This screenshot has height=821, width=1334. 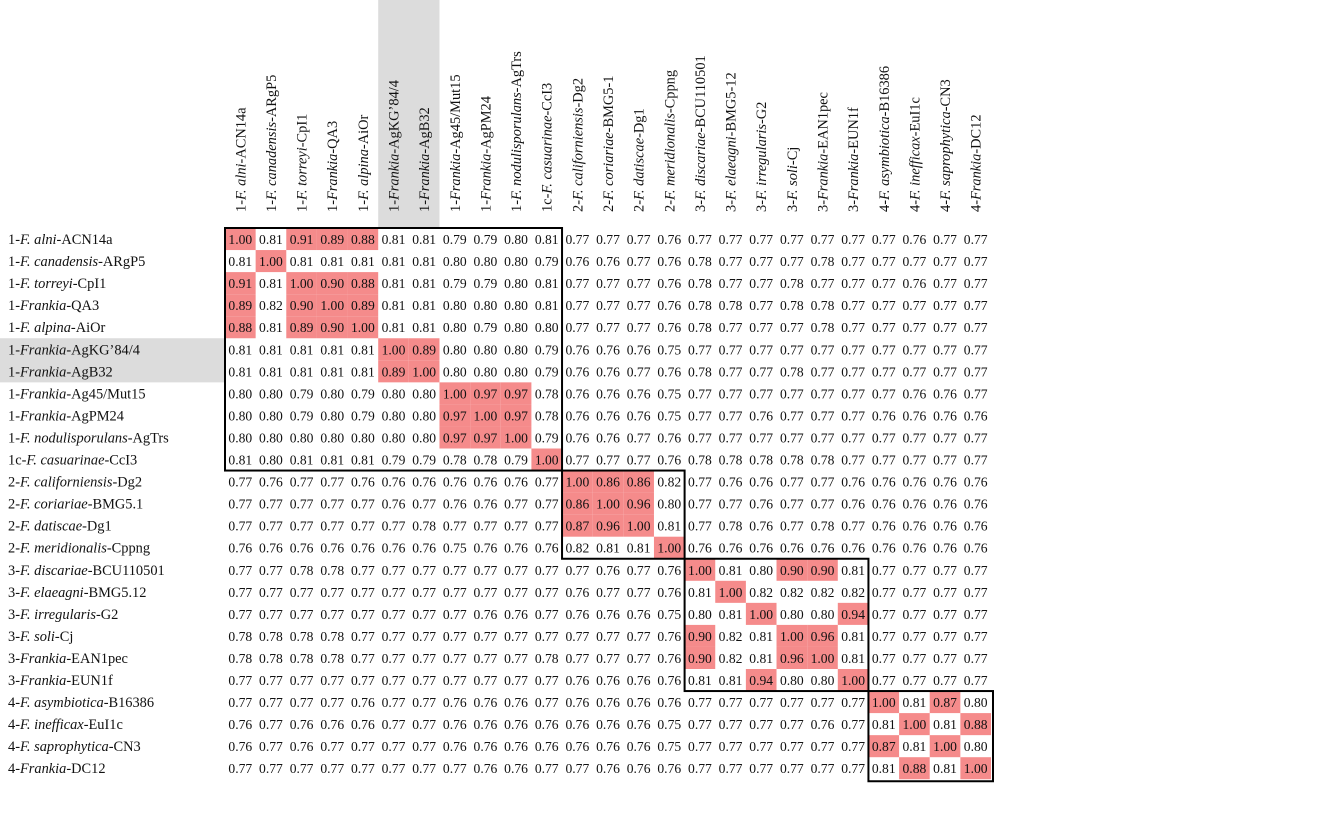 I want to click on cell-value: 0.82, so click(x=669, y=482).